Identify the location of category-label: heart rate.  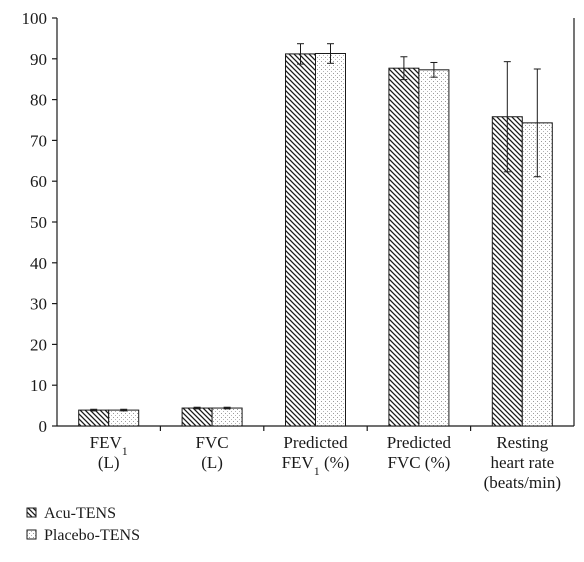
(522, 462).